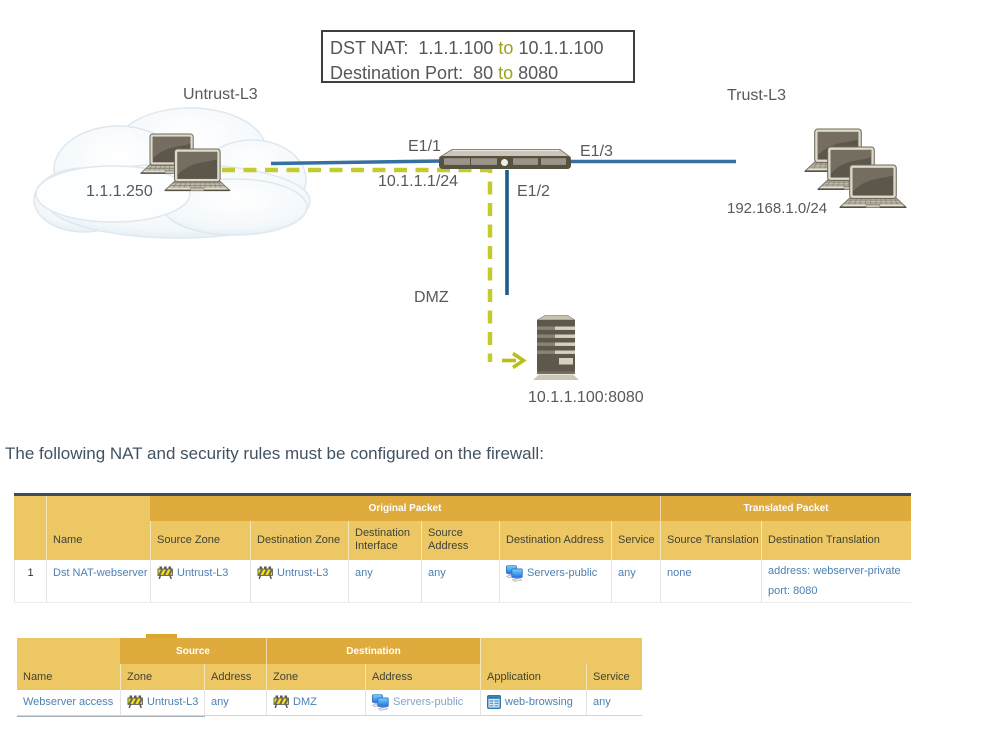 This screenshot has width=998, height=742. What do you see at coordinates (220, 94) in the screenshot?
I see `svg-text: Untrust-L3` at bounding box center [220, 94].